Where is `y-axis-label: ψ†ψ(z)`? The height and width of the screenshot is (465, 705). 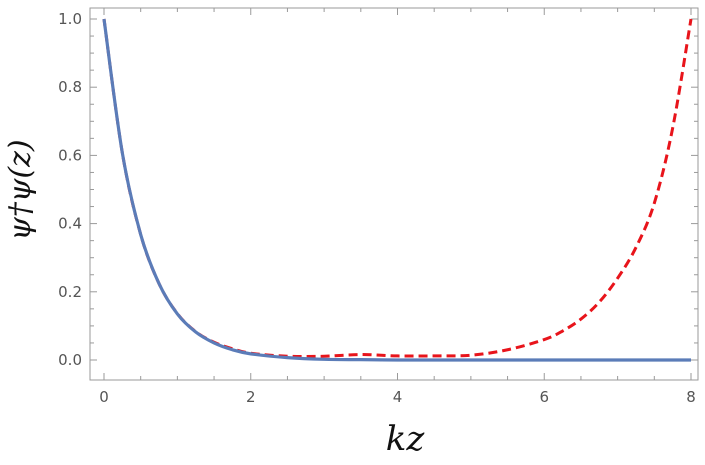 y-axis-label: ψ†ψ(z) is located at coordinates (20, 189).